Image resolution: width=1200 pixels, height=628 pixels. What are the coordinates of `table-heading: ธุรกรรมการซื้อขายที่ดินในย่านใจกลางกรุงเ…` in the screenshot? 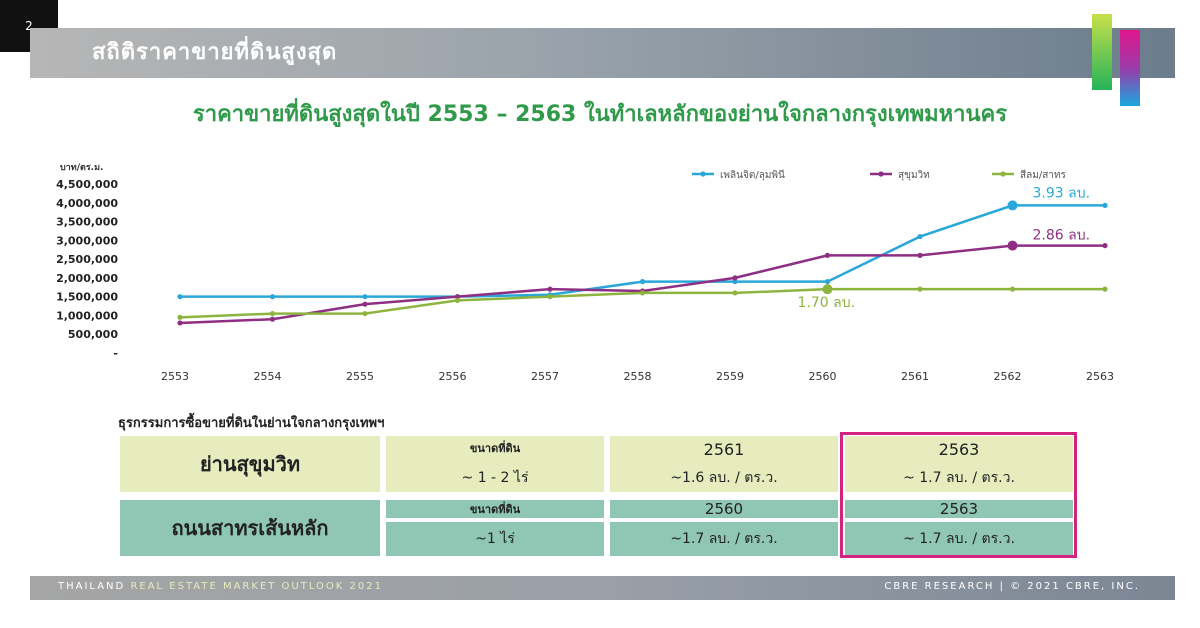 It's located at (251, 423).